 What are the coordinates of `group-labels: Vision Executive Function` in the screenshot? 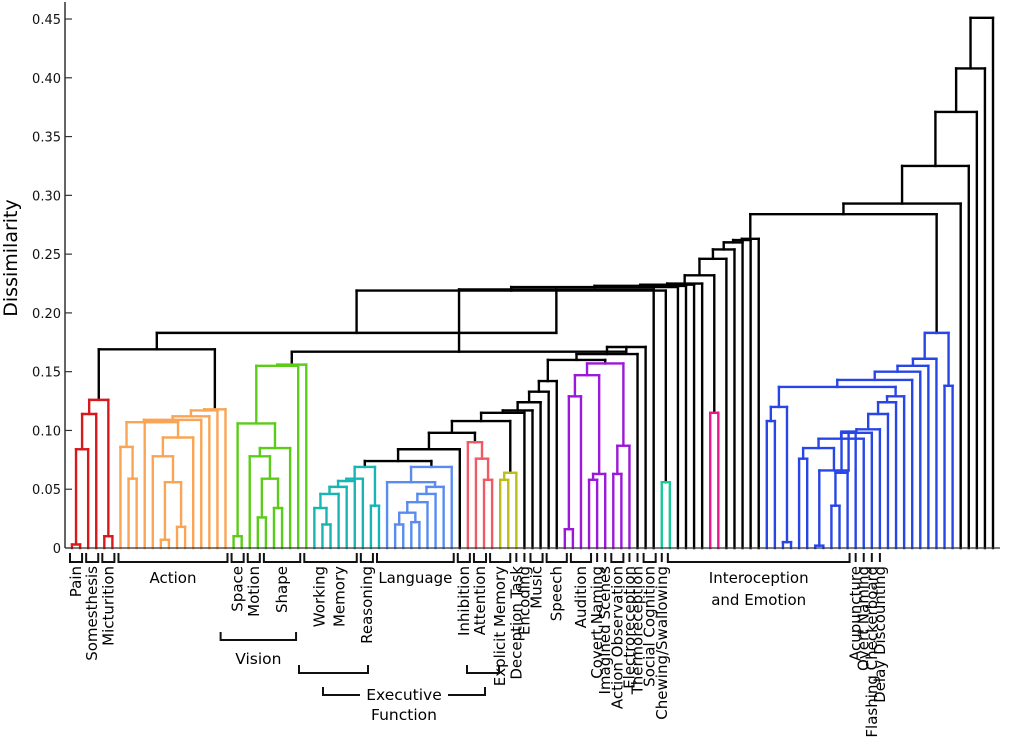 It's located at (359, 678).